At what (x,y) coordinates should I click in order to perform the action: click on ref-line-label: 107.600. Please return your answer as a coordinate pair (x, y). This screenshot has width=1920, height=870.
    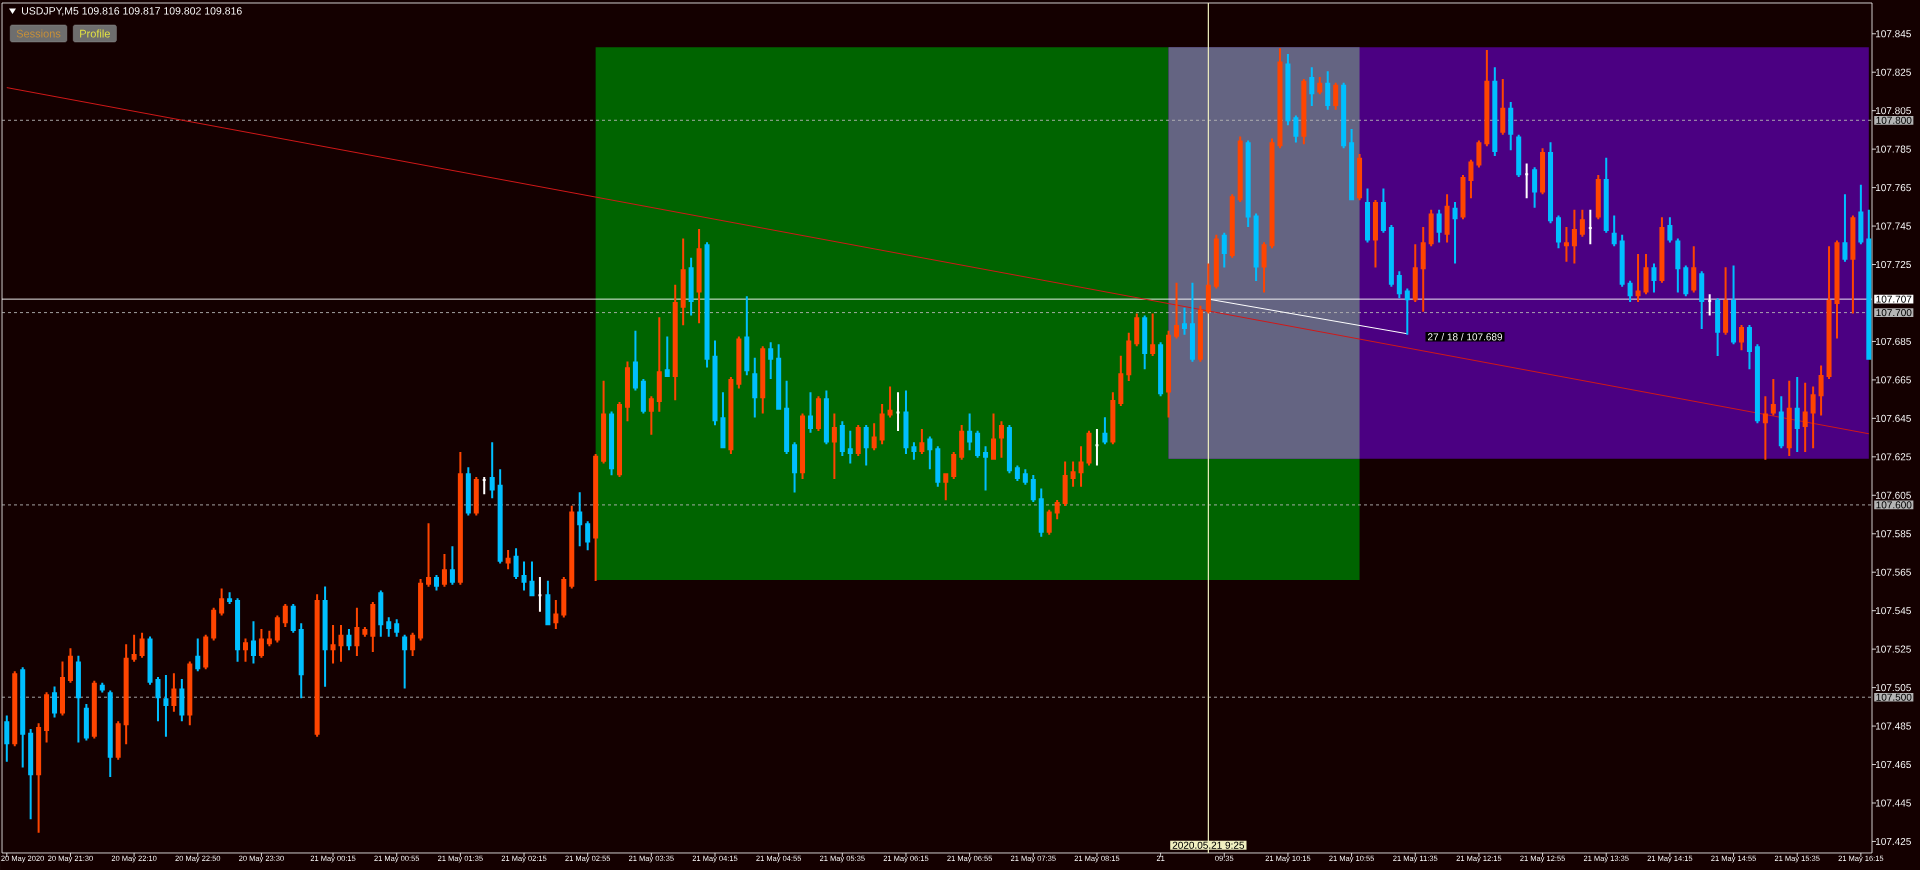
    Looking at the image, I should click on (1894, 505).